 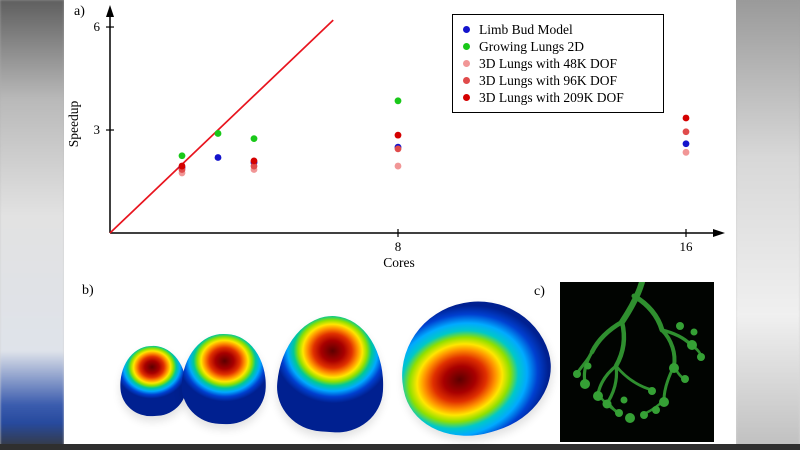 I want to click on y-axis-arrow, so click(x=110, y=11).